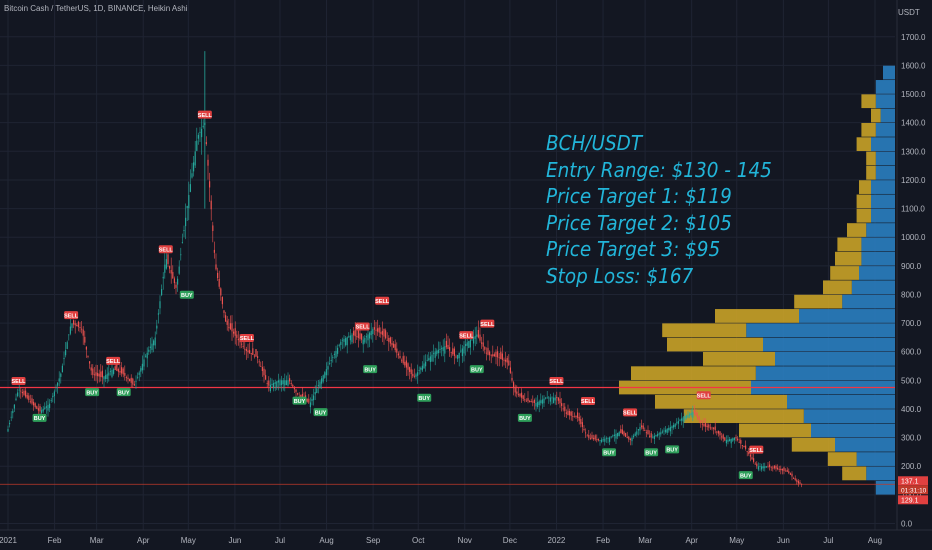 The image size is (932, 550). I want to click on x-tick-label: Jul, so click(280, 540).